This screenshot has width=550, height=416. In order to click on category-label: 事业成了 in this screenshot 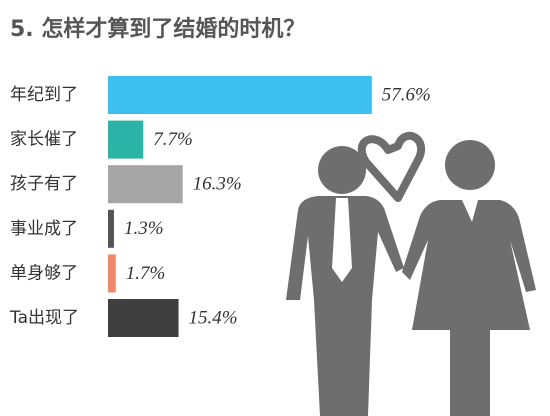, I will do `click(44, 229)`.